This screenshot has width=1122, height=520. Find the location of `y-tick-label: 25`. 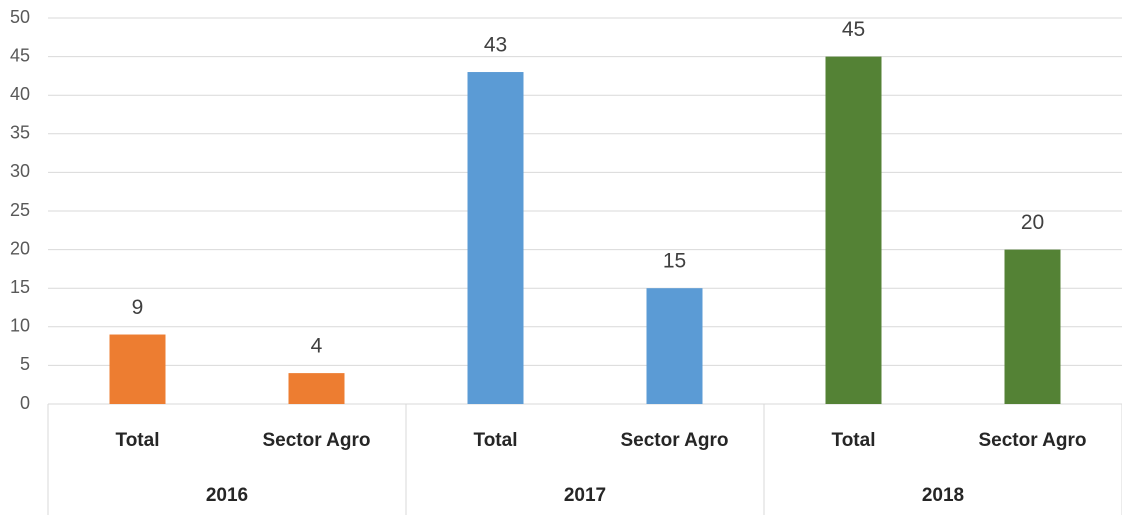

y-tick-label: 25 is located at coordinates (20, 210).